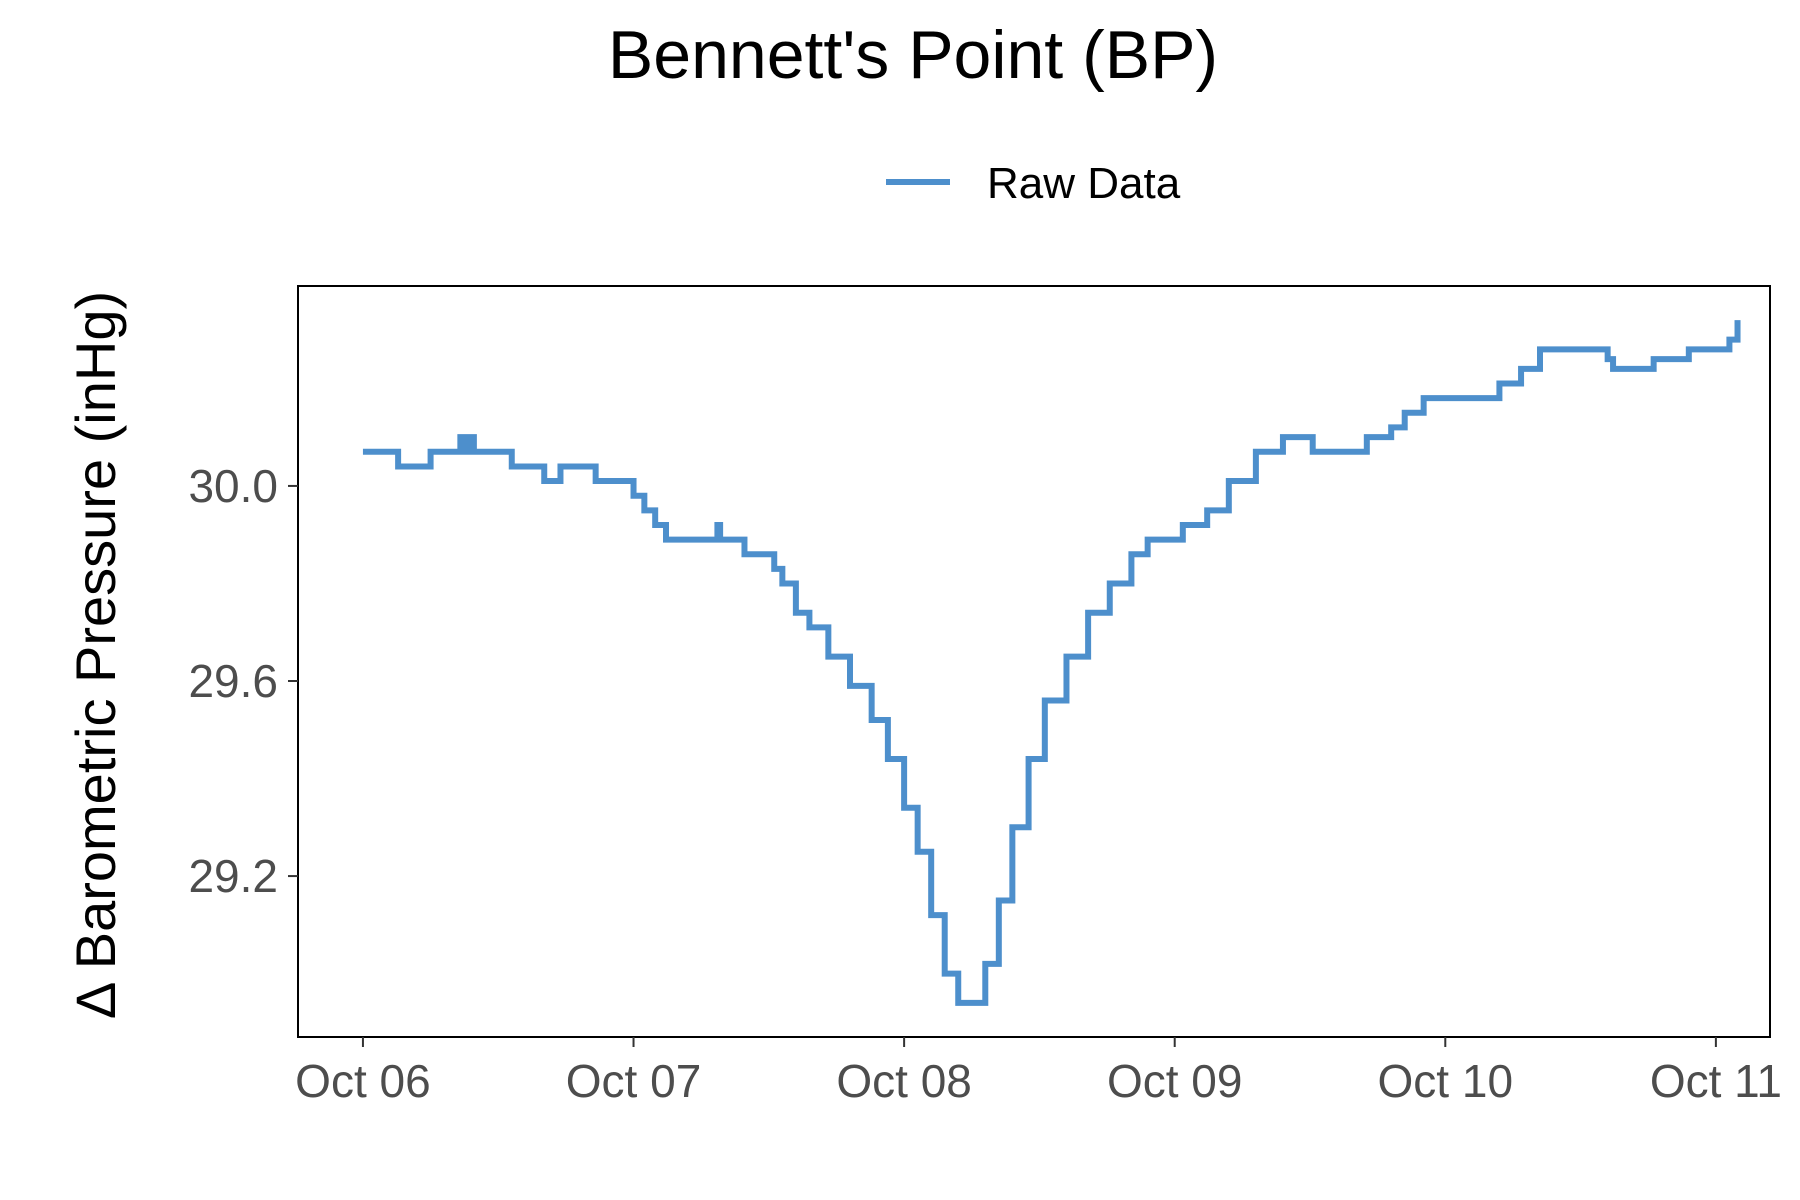 The height and width of the screenshot is (1200, 1800). I want to click on x-tick-label: Oct 06, so click(363, 1081).